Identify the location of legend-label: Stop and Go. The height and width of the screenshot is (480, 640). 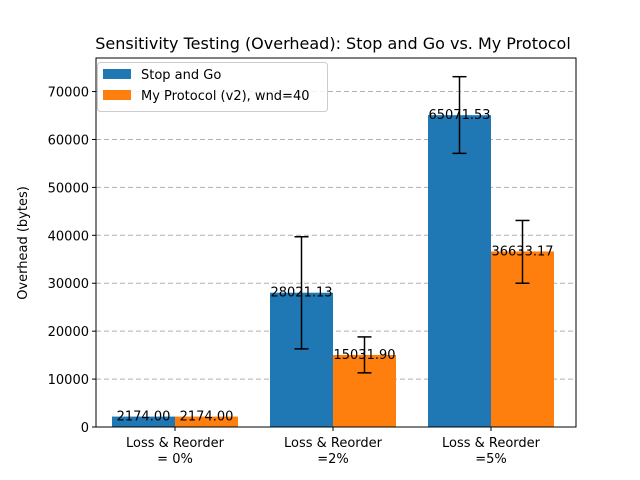
(181, 75).